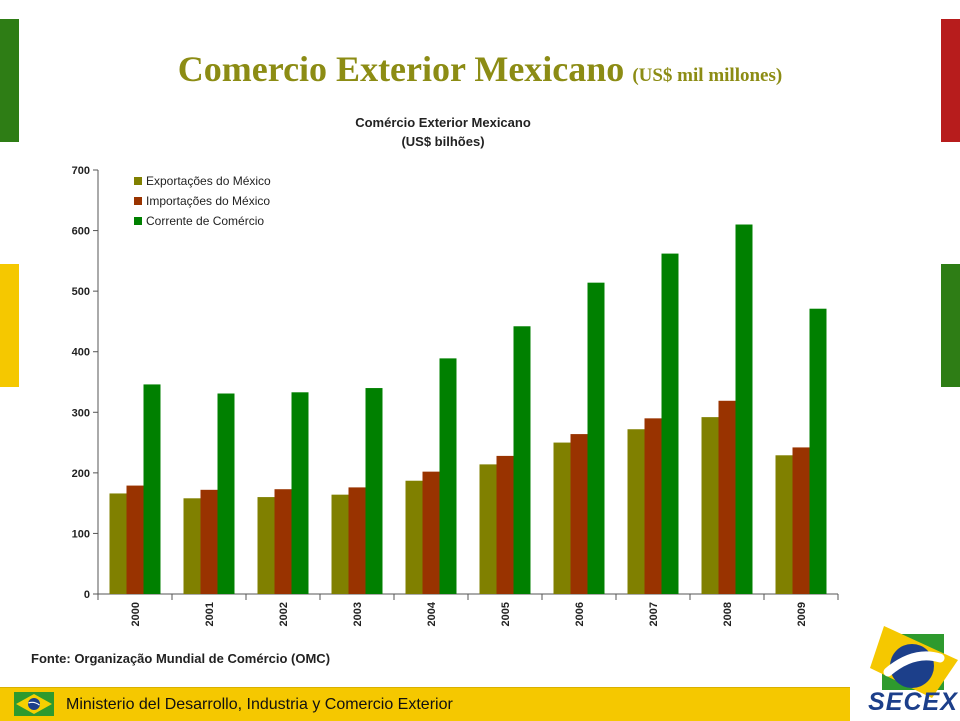  I want to click on y-tick-label: 700, so click(81, 171).